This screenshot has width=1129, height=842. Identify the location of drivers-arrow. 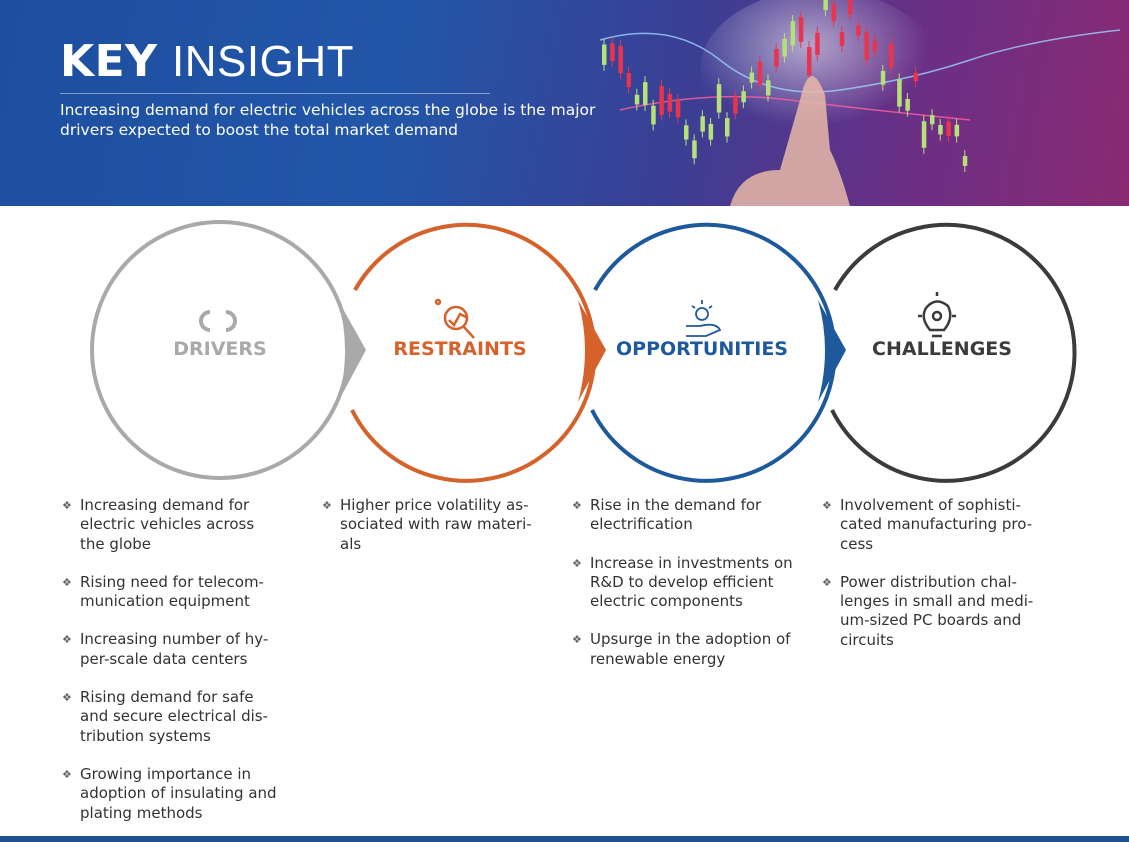
(352, 351).